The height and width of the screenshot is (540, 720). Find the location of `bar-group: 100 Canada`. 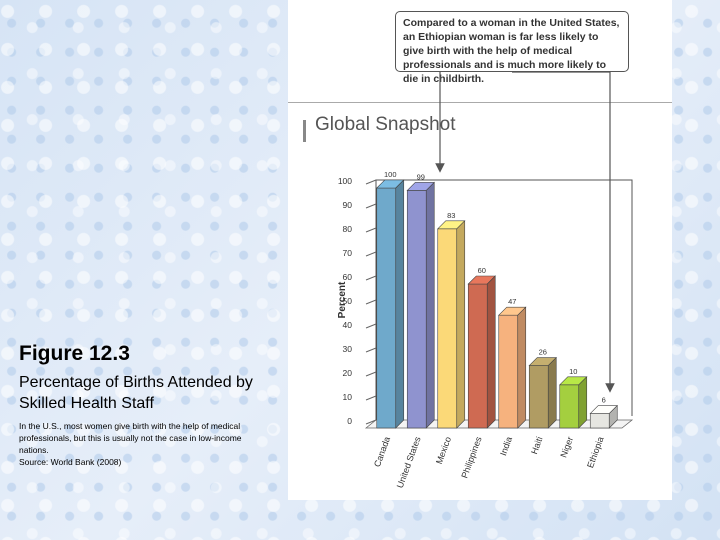

bar-group: 100 Canada is located at coordinates (388, 319).